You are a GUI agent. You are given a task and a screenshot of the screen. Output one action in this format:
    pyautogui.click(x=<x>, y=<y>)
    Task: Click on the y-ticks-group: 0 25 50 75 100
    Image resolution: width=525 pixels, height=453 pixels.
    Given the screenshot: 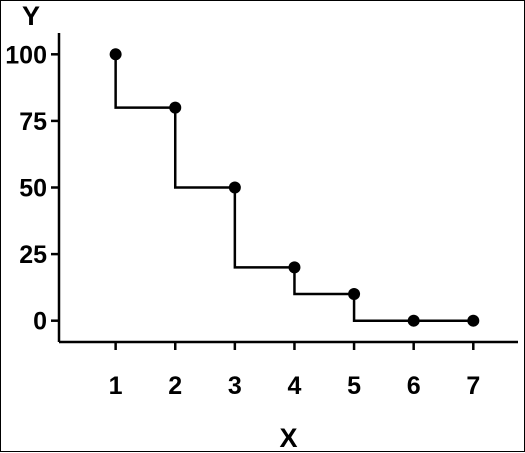 What is the action you would take?
    pyautogui.click(x=32, y=188)
    